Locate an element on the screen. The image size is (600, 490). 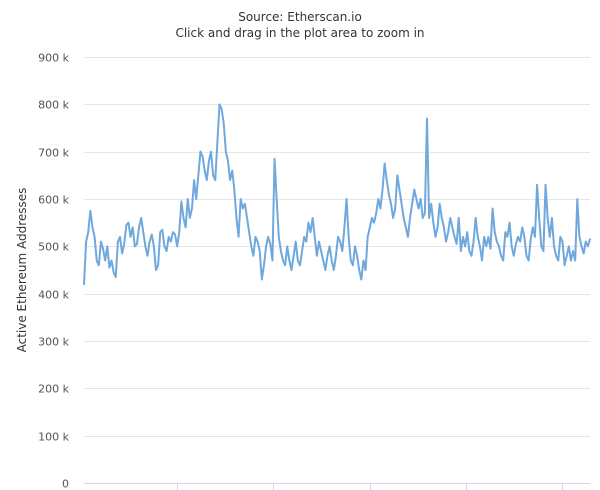
y-tick-label: 100 k is located at coordinates (53, 437).